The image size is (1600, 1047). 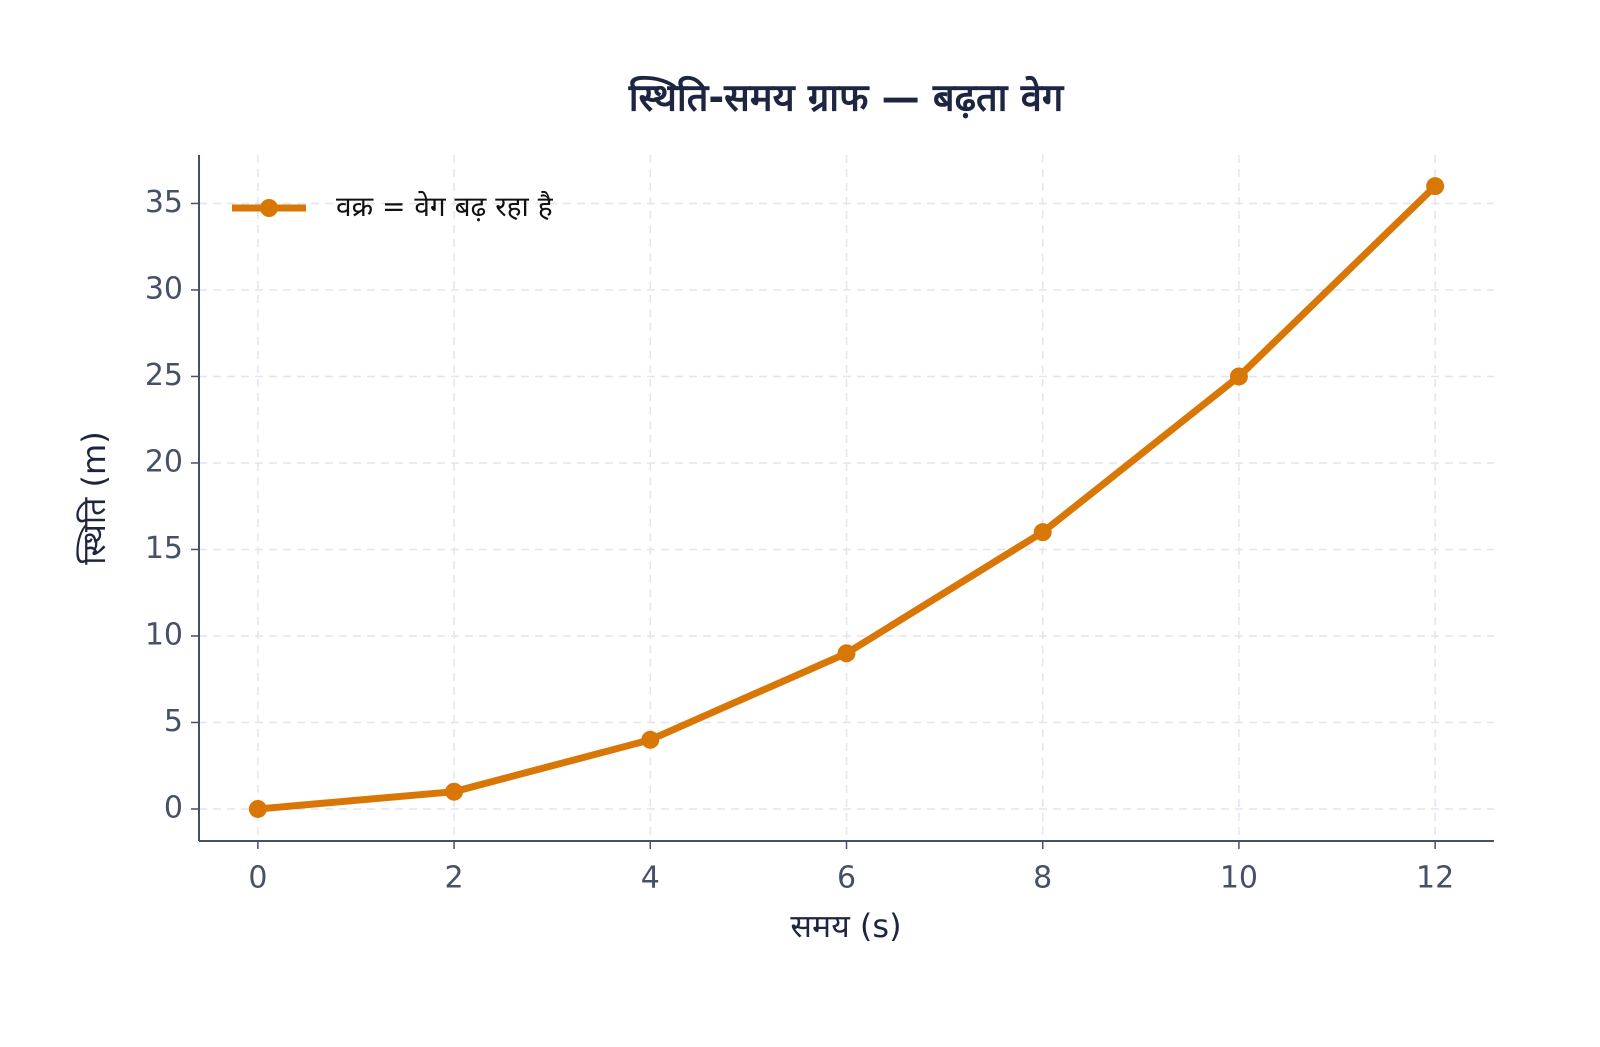 What do you see at coordinates (94, 497) in the screenshot?
I see `y-axis-label: स्थिति (m)` at bounding box center [94, 497].